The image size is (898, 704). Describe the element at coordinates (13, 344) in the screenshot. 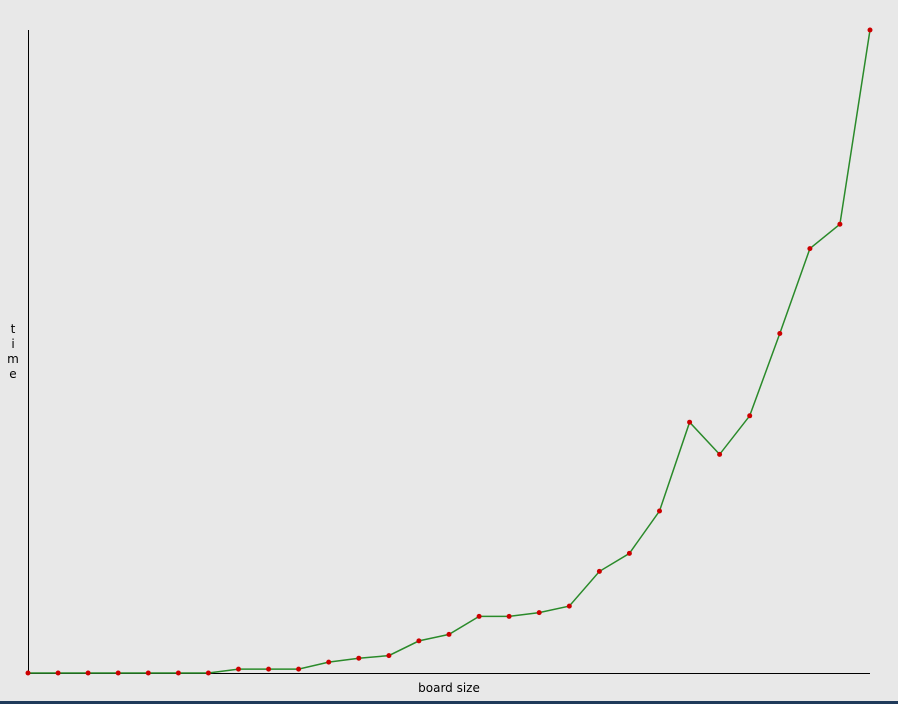

I see `y-axis-label-char: i` at that location.